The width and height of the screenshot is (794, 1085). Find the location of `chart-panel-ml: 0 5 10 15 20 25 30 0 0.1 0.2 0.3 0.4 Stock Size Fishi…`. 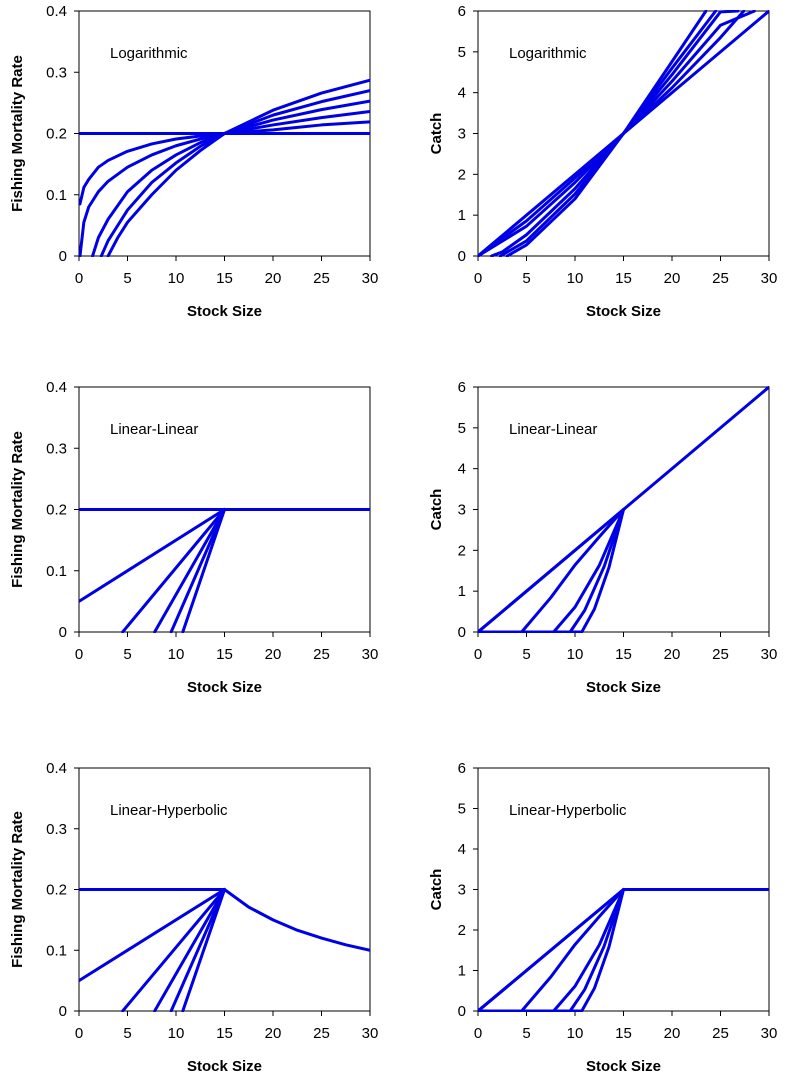

chart-panel-ml: 0 5 10 15 20 25 30 0 0.1 0.2 0.3 0.4 Stock Size Fishi… is located at coordinates (193, 537).